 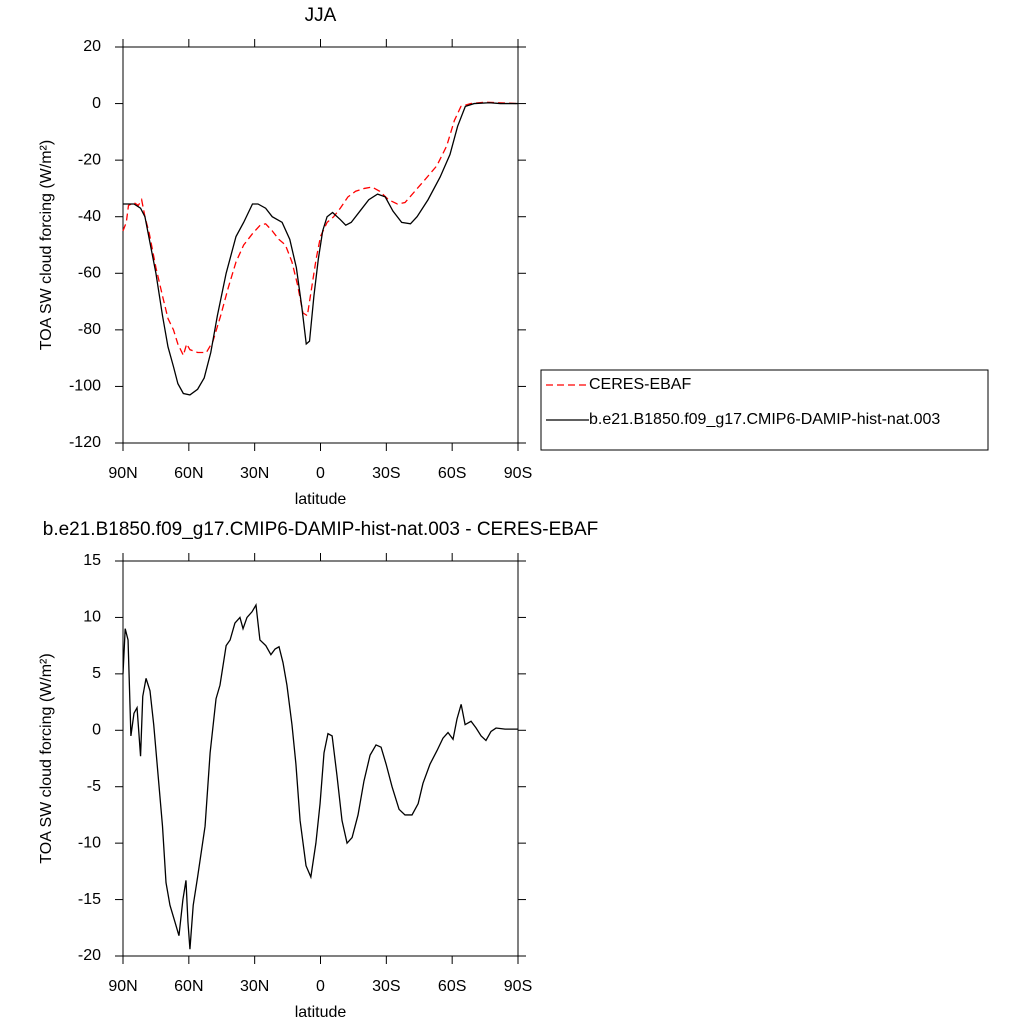 What do you see at coordinates (89, 216) in the screenshot?
I see `y-tick-label: -40` at bounding box center [89, 216].